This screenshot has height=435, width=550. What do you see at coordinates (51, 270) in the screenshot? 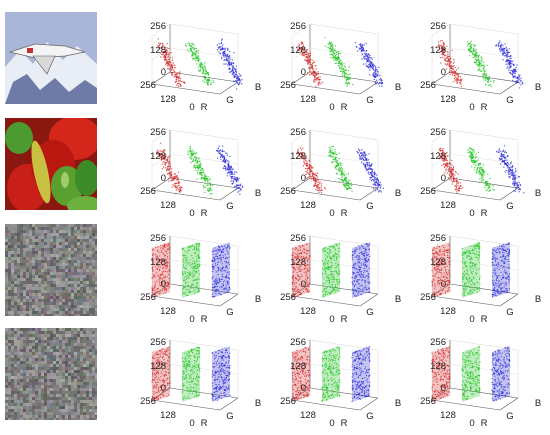
I see `cipher-noise-1-thumbnail` at bounding box center [51, 270].